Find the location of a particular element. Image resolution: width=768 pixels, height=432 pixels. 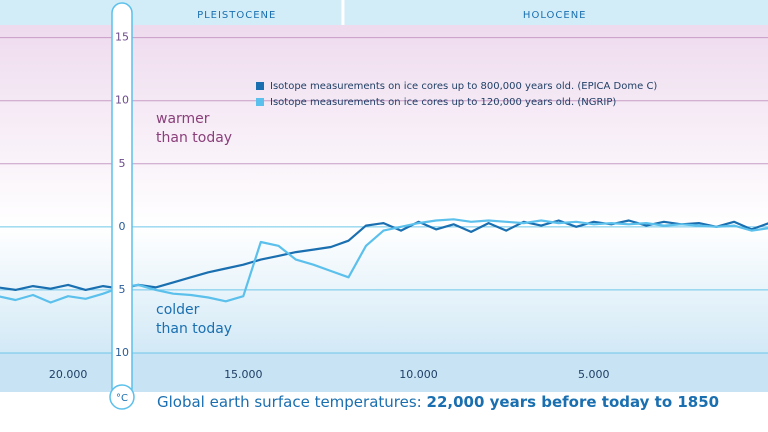

y-unit: °C is located at coordinates (122, 398).